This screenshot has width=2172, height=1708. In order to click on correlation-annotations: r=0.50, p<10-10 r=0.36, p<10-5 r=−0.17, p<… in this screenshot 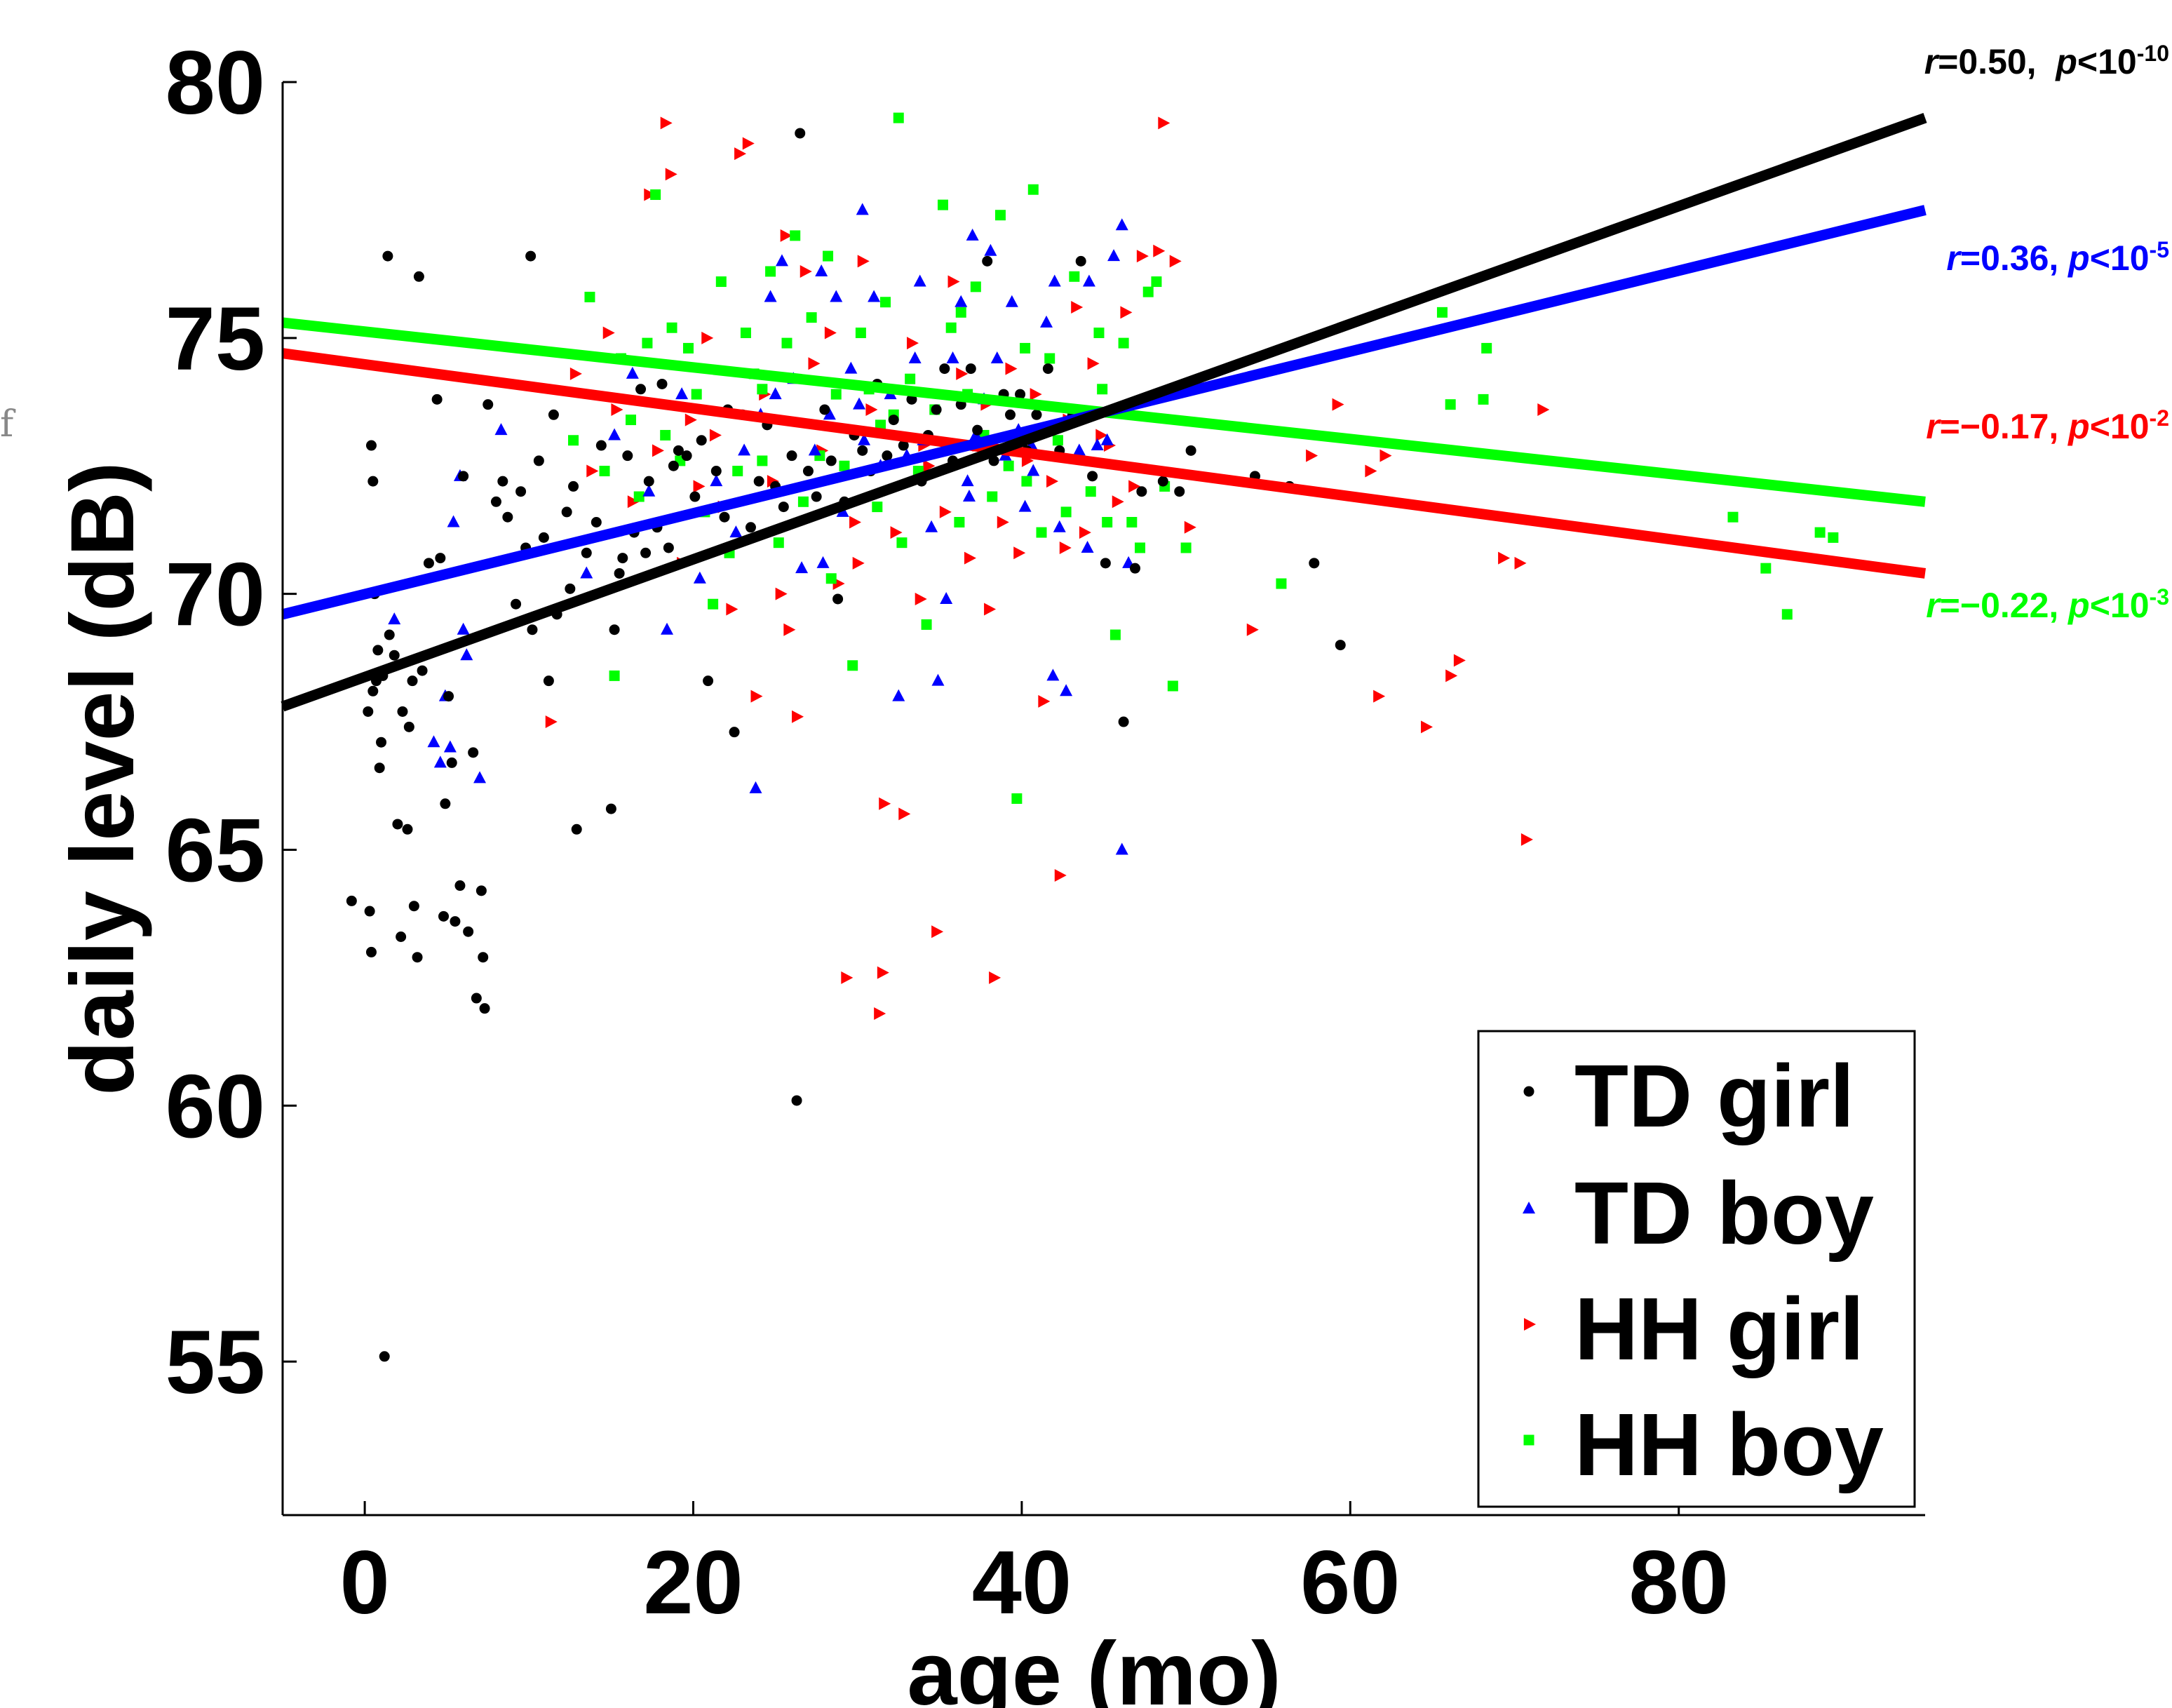, I will do `click(2046, 333)`.